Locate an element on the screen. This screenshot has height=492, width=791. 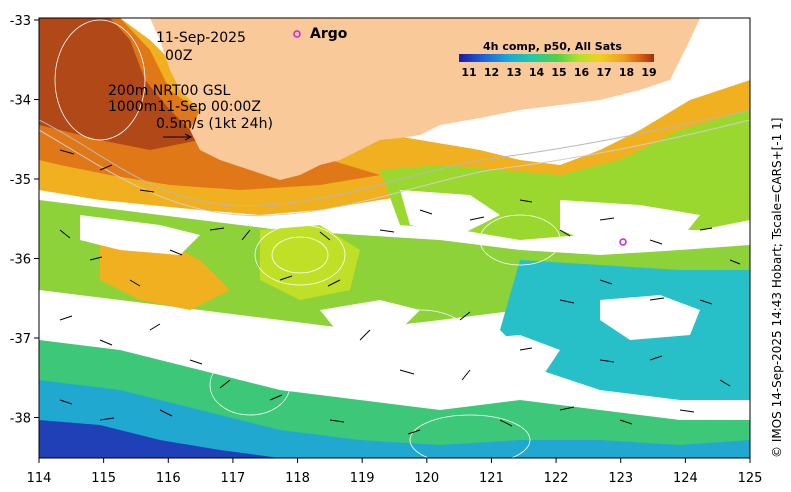
scale-label: 0.5m/s (1kt 24h) is located at coordinates (214, 124).